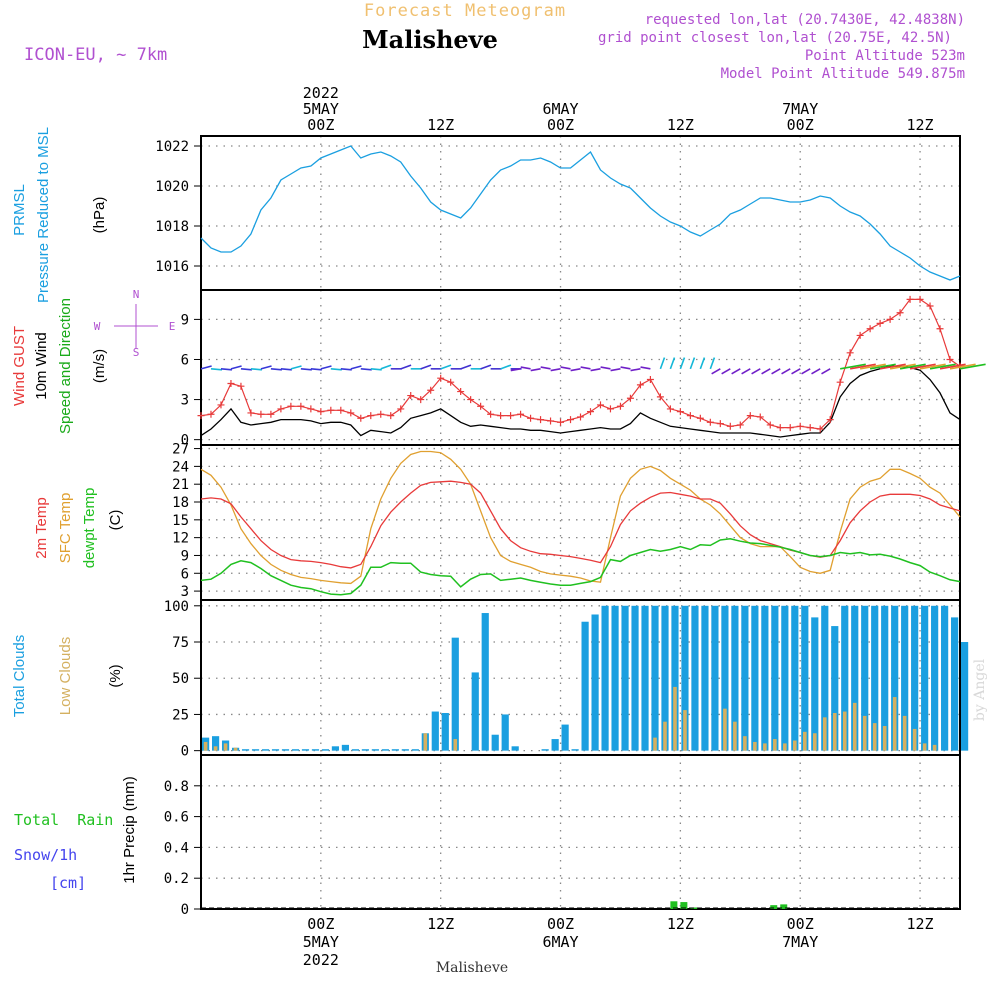 The height and width of the screenshot is (1000, 1000). I want to click on compass-e: E, so click(172, 326).